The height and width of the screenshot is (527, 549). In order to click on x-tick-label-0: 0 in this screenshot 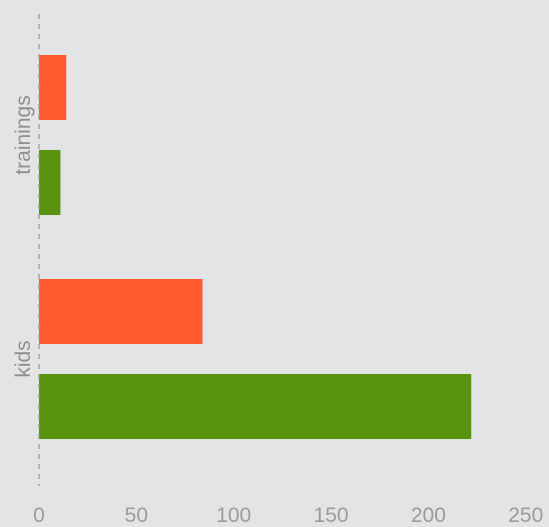, I will do `click(39, 515)`.